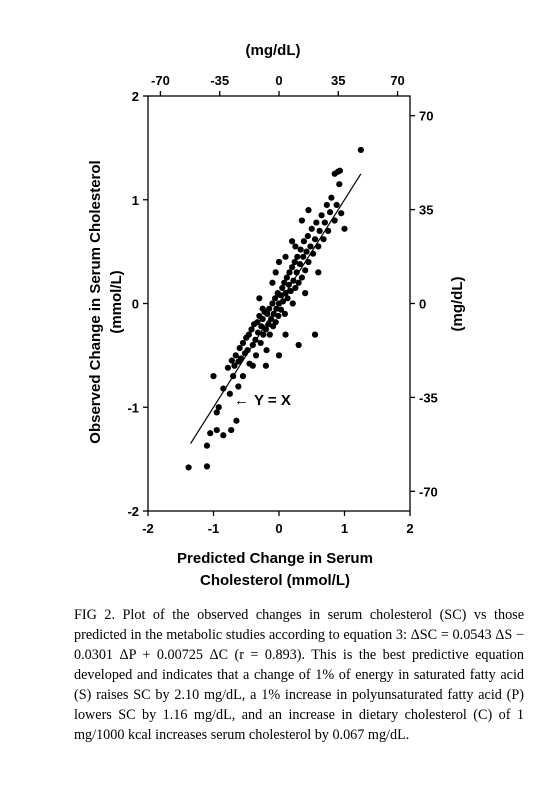 The height and width of the screenshot is (800, 548). Describe the element at coordinates (135, 96) in the screenshot. I see `y-tick-label: 2` at that location.